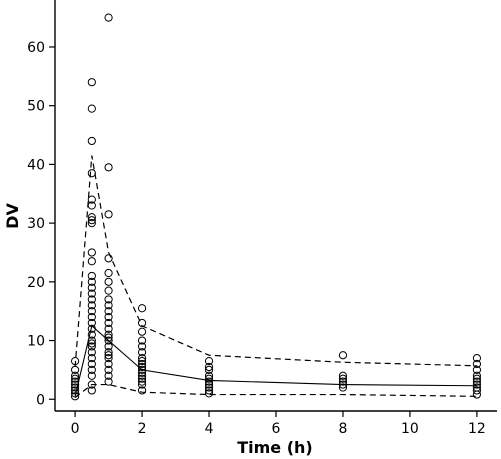  I want to click on x-tick-label: 12, so click(477, 429).